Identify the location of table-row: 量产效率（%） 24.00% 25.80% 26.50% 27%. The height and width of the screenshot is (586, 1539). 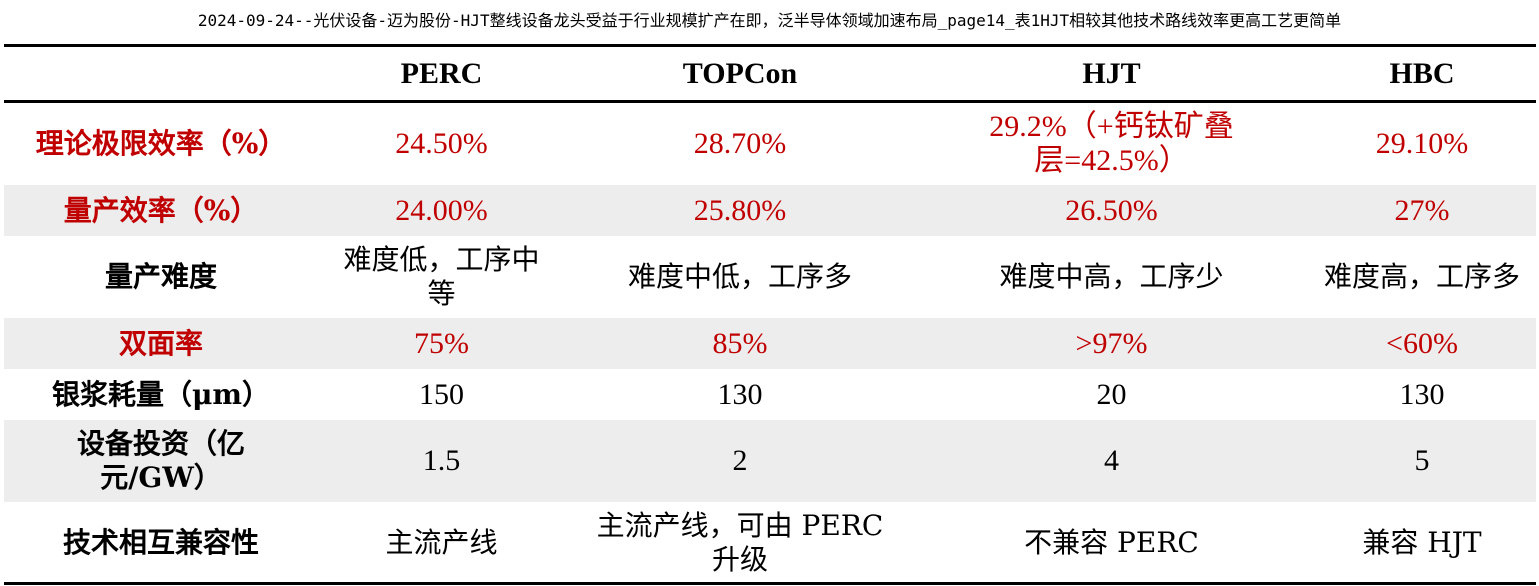
(770, 210).